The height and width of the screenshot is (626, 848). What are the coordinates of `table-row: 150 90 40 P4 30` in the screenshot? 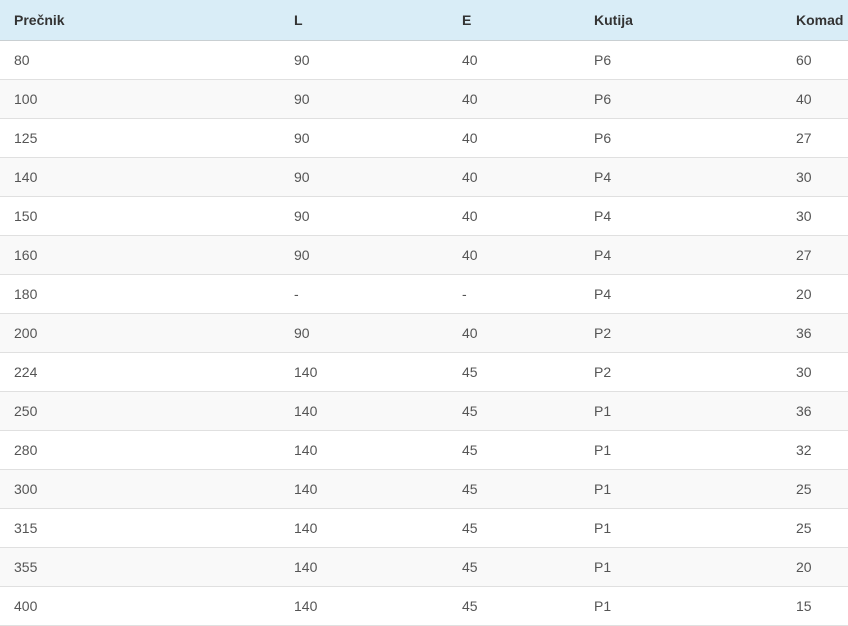 It's located at (424, 216).